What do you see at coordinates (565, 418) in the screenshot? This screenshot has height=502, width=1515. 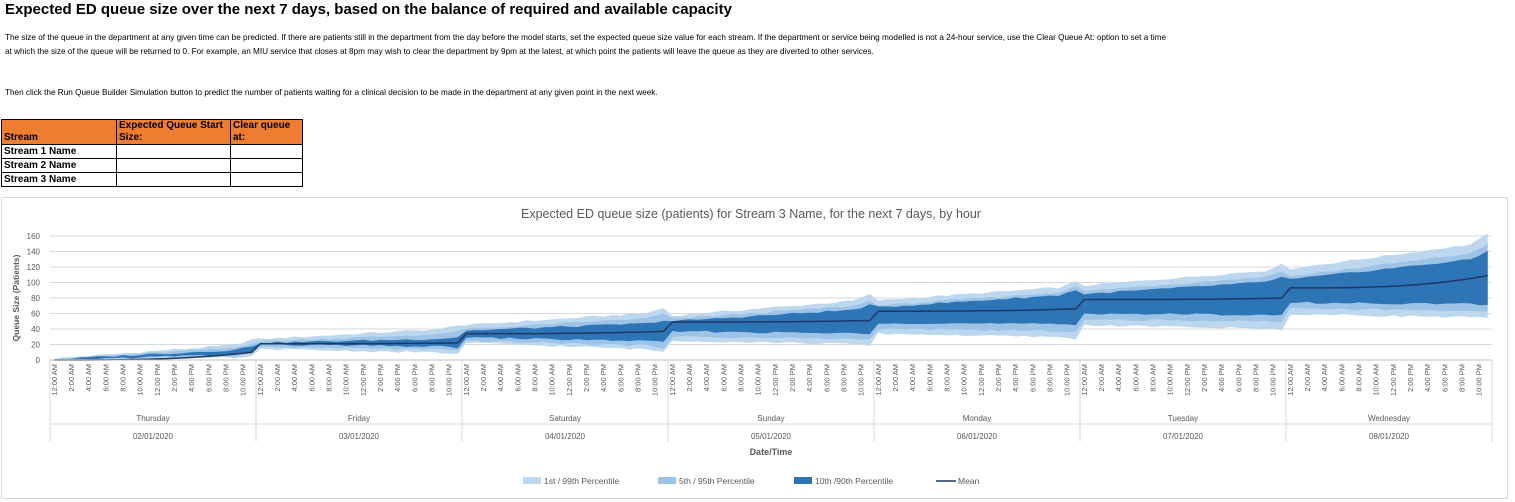 I see `day-label: Saturday` at bounding box center [565, 418].